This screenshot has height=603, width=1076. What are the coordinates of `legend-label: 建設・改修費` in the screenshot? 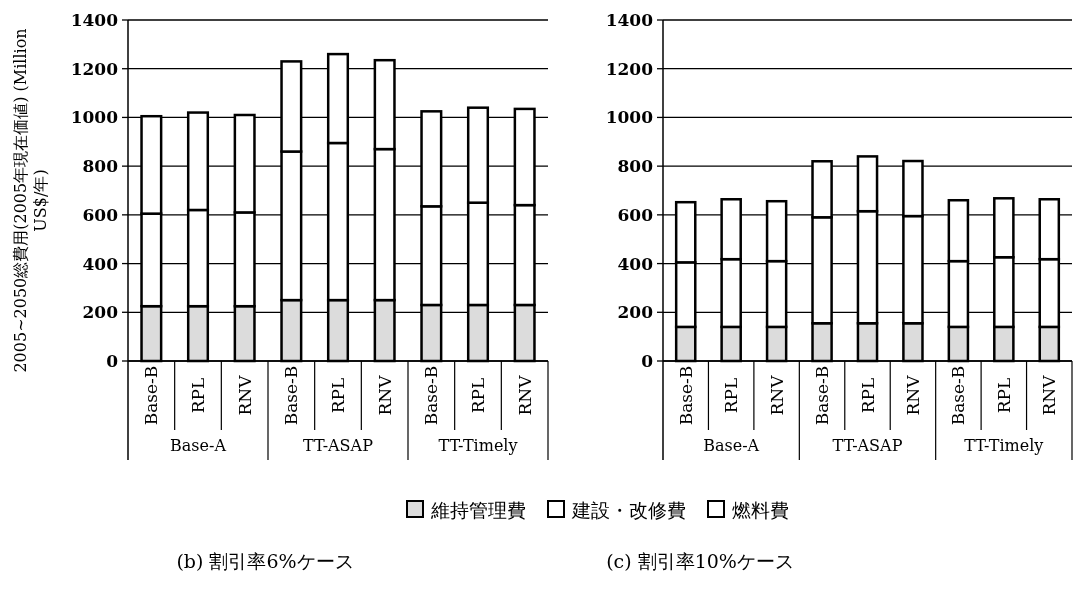 It's located at (628, 510).